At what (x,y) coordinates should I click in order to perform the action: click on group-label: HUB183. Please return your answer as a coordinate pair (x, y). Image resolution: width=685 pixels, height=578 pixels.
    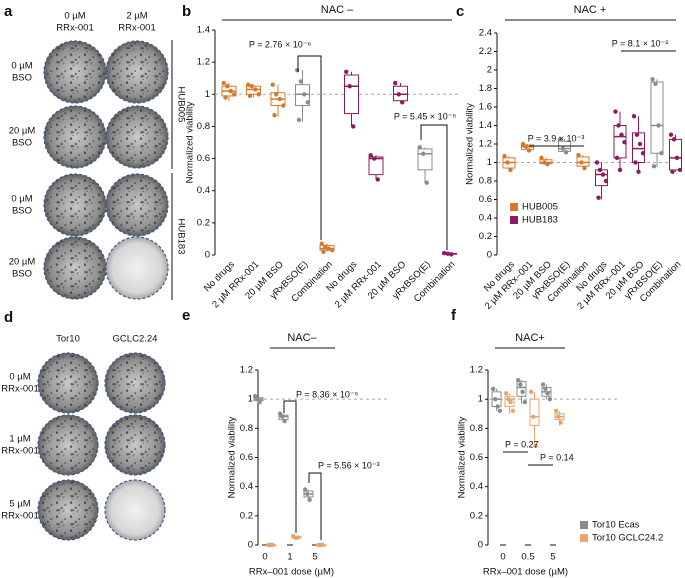
    Looking at the image, I should click on (180, 237).